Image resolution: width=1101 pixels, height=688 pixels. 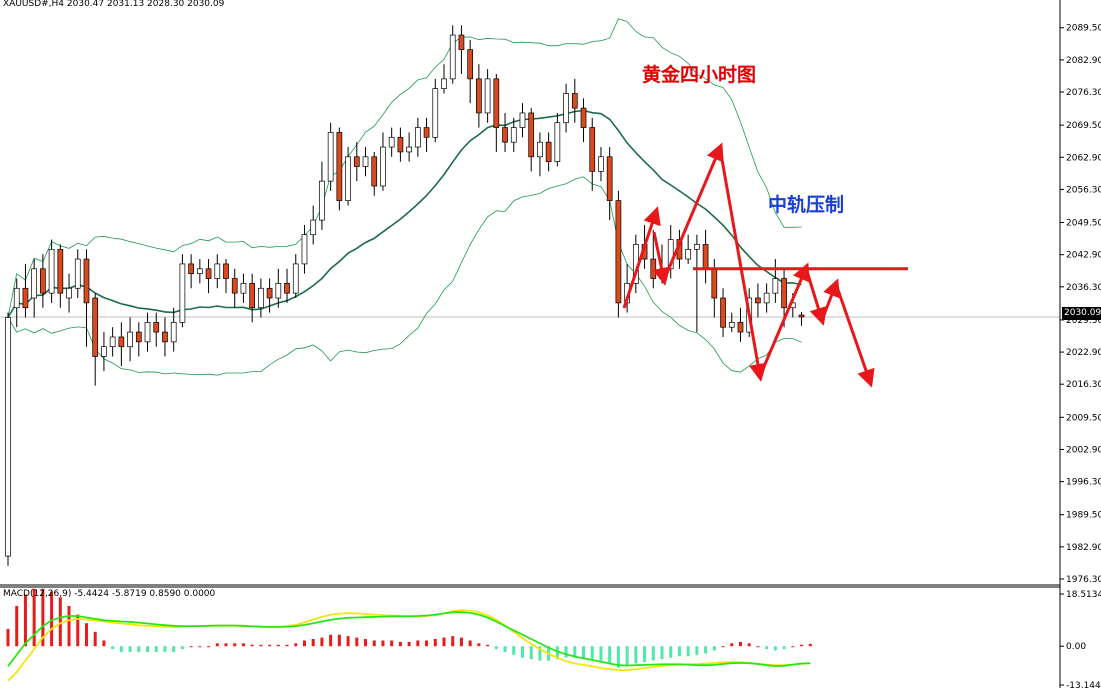 What do you see at coordinates (1083, 450) in the screenshot?
I see `price-tick-label: 2002.90` at bounding box center [1083, 450].